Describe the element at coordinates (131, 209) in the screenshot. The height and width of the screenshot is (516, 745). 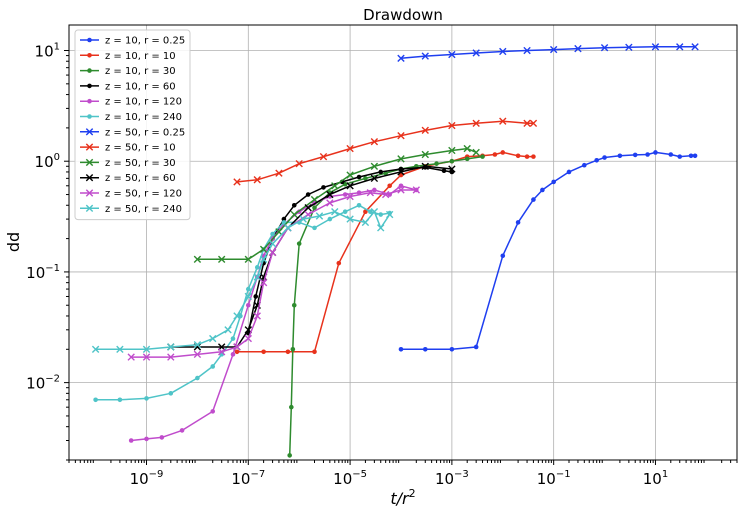
I see `legend-entry: z = 50, r = 240` at that location.